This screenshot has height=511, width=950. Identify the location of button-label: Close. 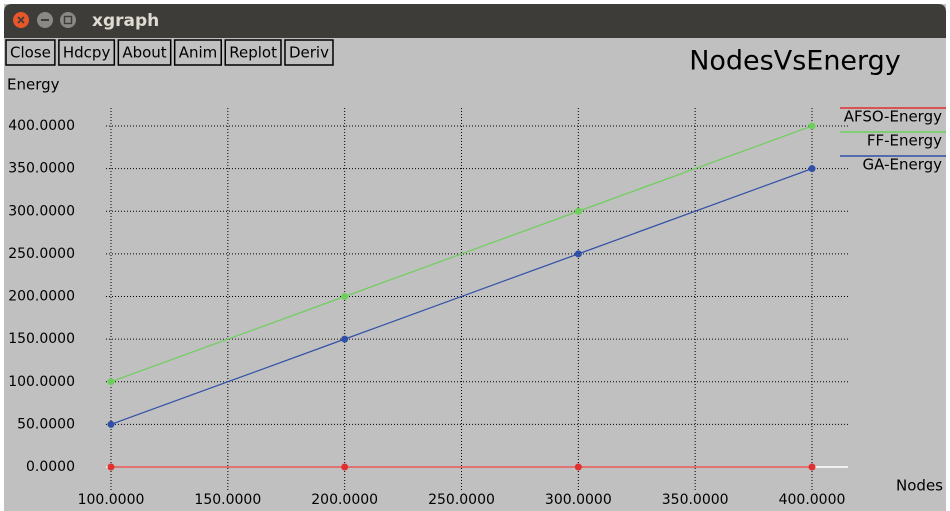
(30, 53).